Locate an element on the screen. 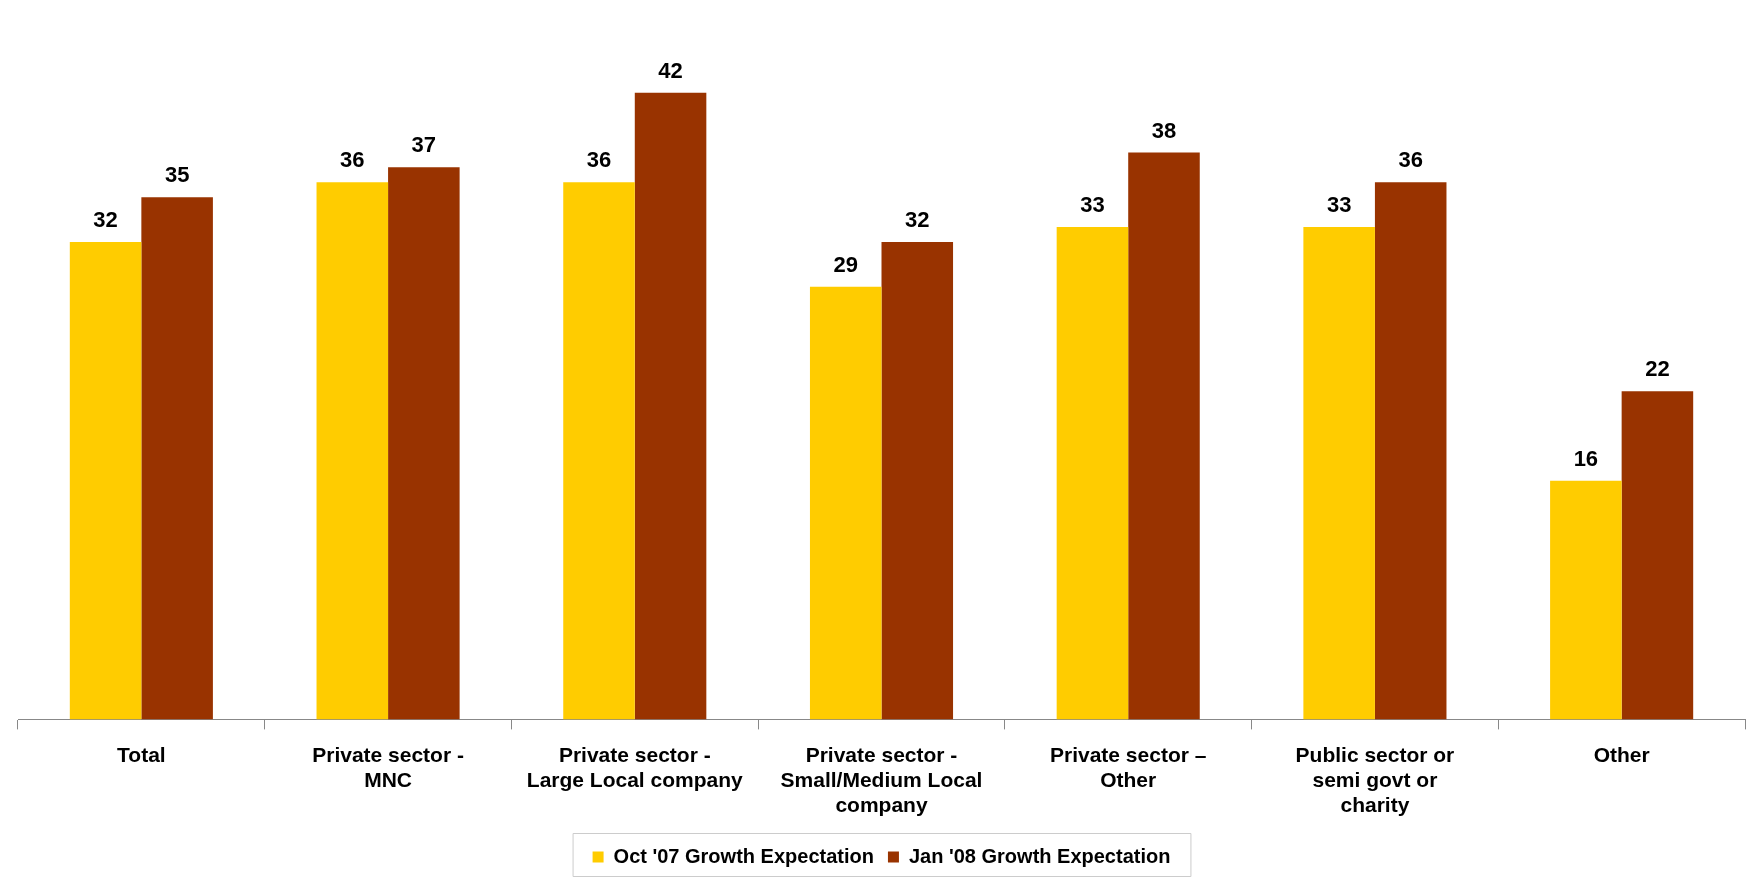 Image resolution: width=1763 pixels, height=885 pixels. data-label: 29 is located at coordinates (845, 264).